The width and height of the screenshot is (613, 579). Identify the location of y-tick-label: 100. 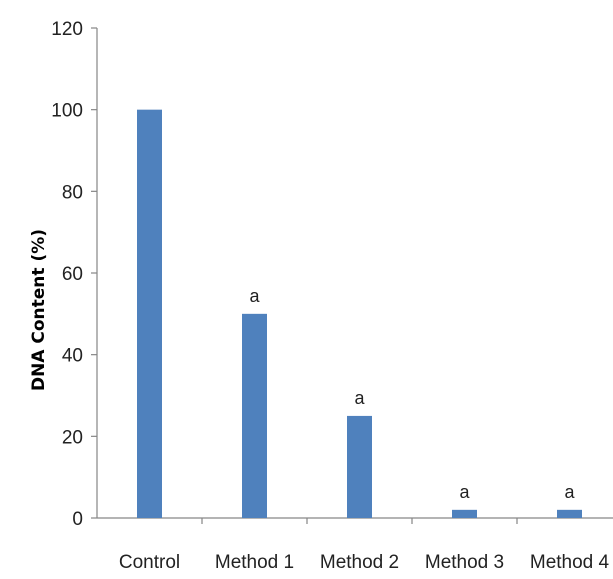
(67, 111).